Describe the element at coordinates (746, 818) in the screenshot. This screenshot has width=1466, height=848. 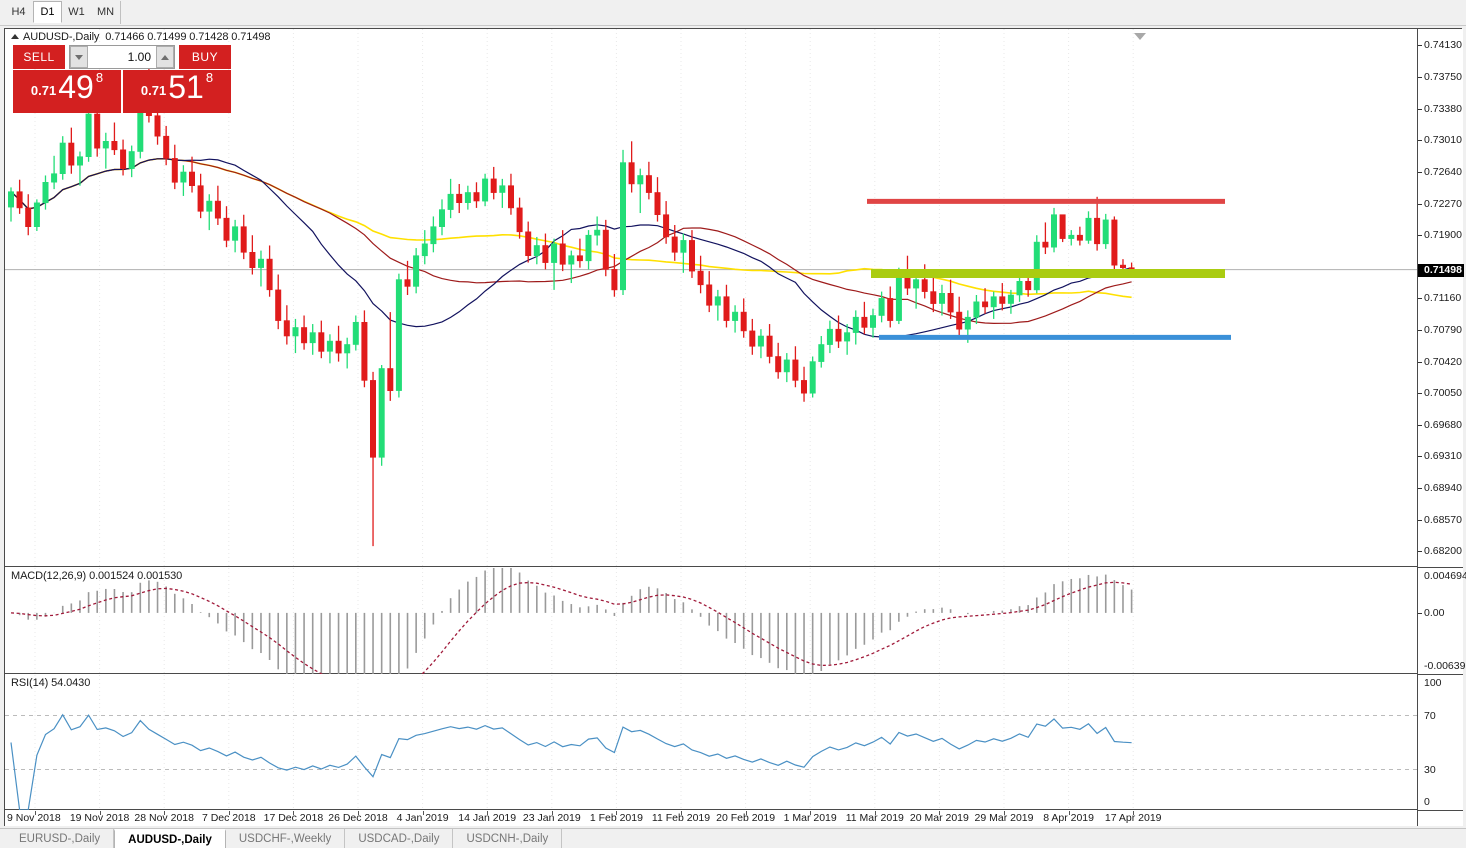
I see `time-label: 20 Feb 2019` at that location.